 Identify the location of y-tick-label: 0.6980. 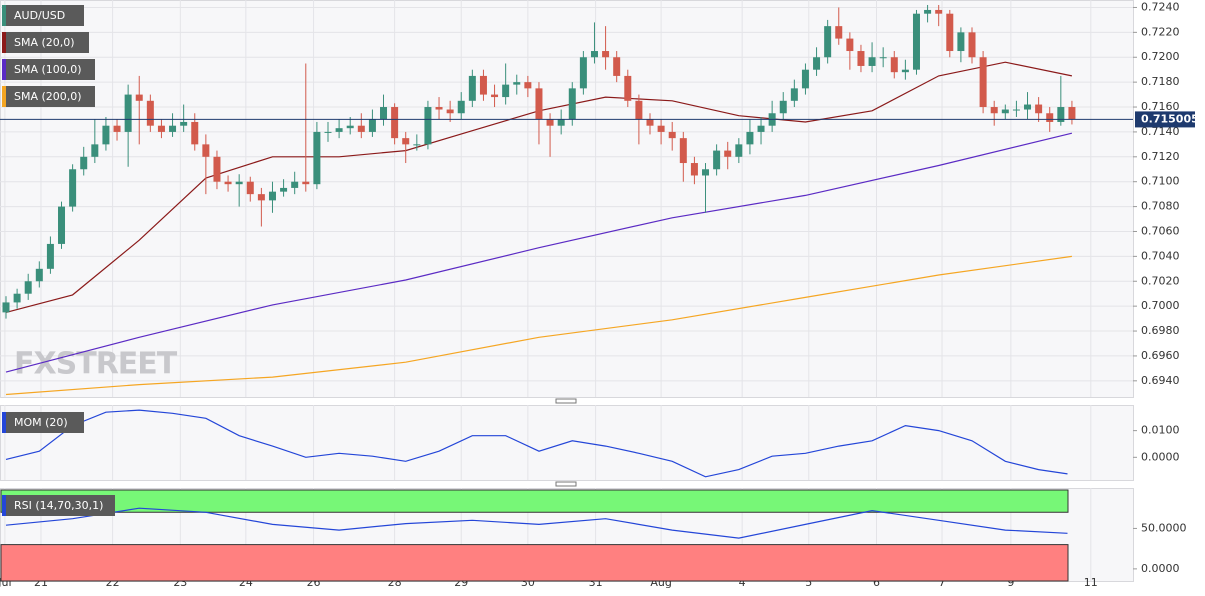
(1160, 330).